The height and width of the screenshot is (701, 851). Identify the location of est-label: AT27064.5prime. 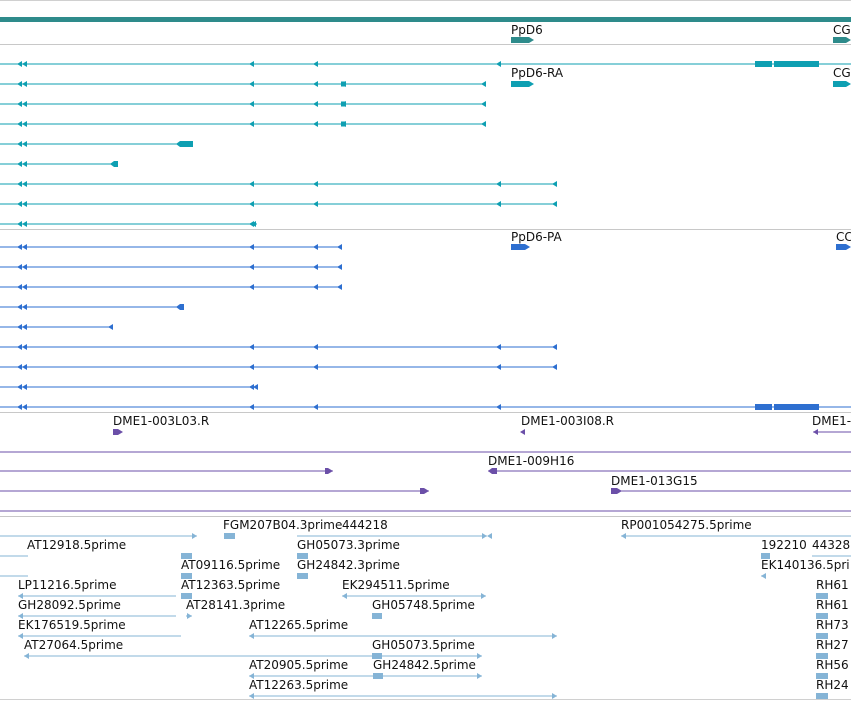
(74, 645).